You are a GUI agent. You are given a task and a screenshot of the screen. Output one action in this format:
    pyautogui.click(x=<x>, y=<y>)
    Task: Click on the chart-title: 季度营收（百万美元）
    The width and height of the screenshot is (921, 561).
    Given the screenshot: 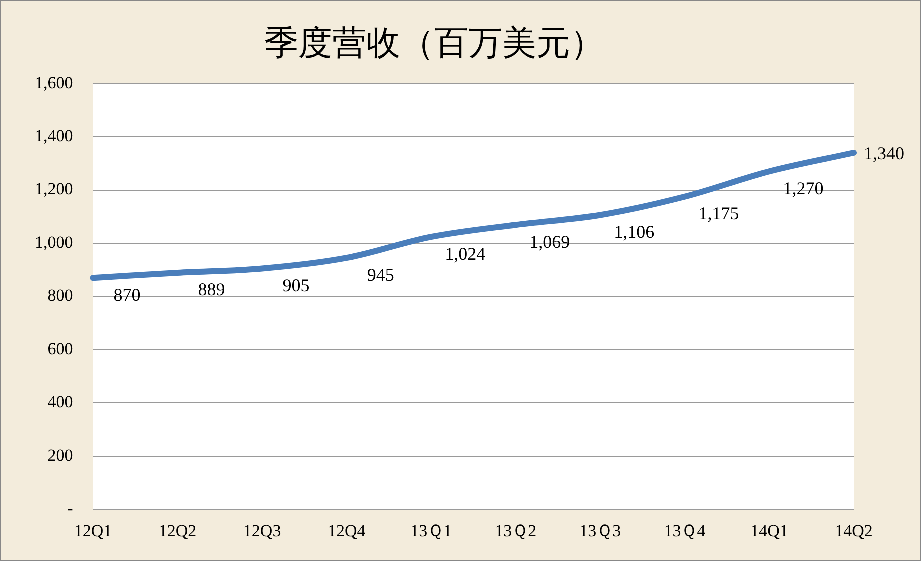 What is the action you would take?
    pyautogui.click(x=434, y=43)
    